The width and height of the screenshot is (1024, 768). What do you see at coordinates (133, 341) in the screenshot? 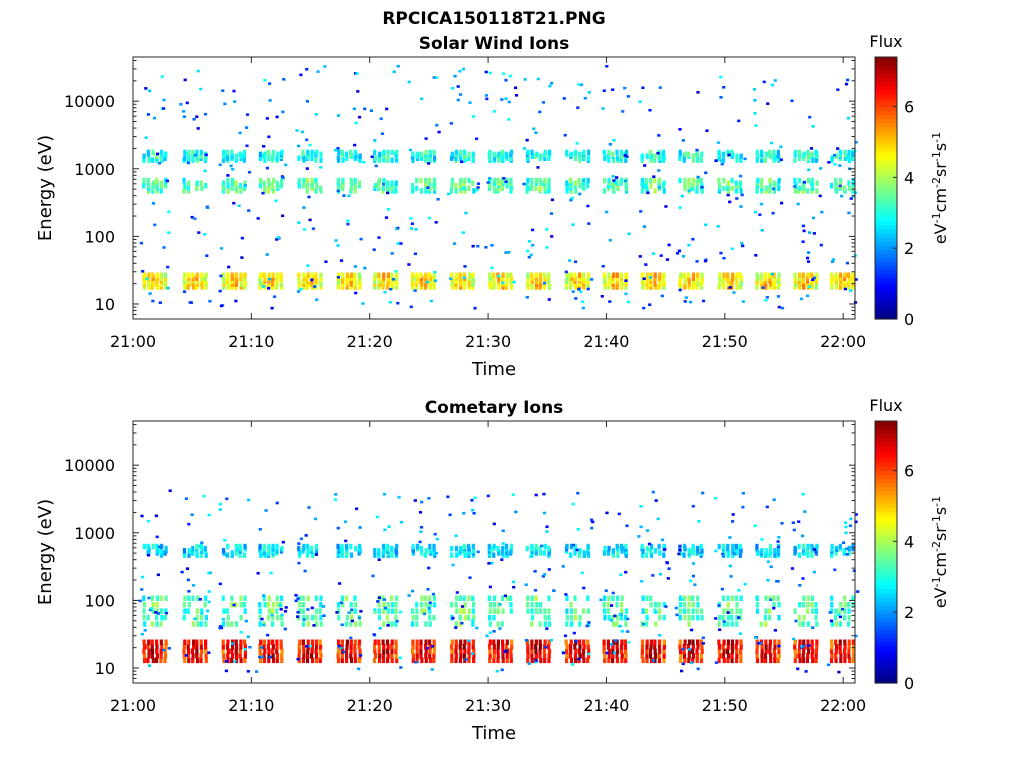
I see `x-tick-label: 21:00` at bounding box center [133, 341].